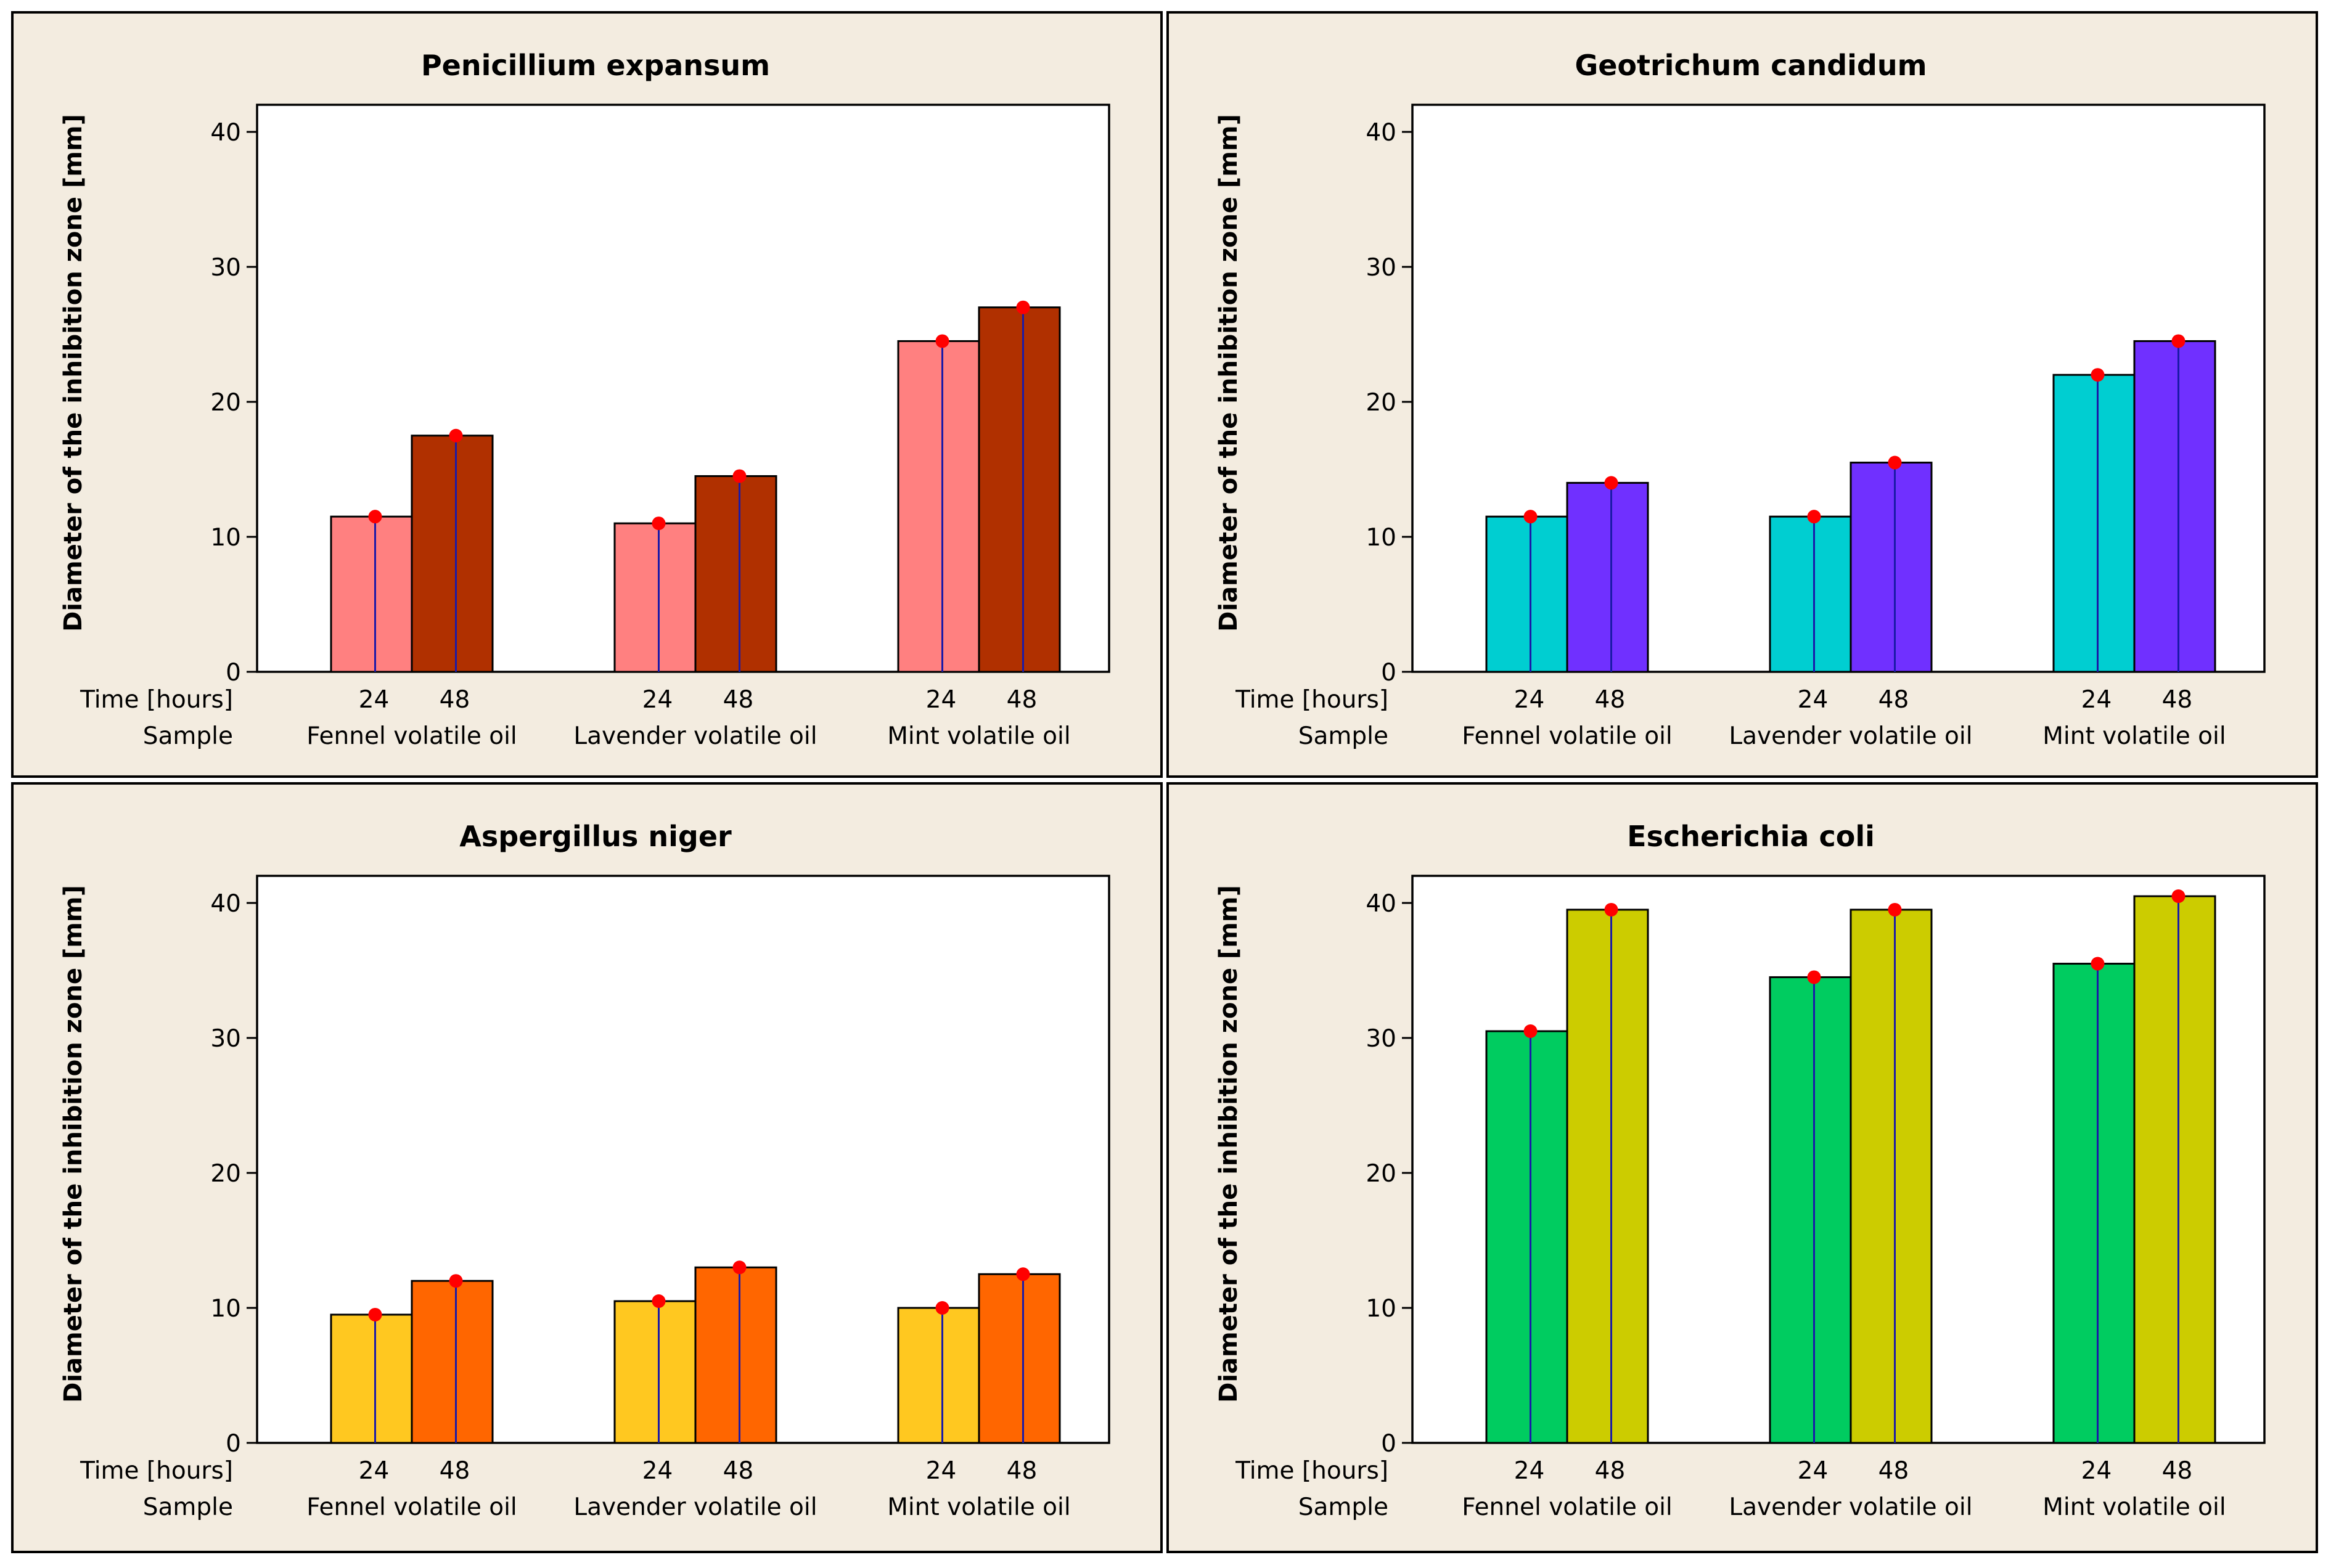 The image size is (2331, 1568). I want to click on chart-title: Aspergillus niger, so click(596, 836).